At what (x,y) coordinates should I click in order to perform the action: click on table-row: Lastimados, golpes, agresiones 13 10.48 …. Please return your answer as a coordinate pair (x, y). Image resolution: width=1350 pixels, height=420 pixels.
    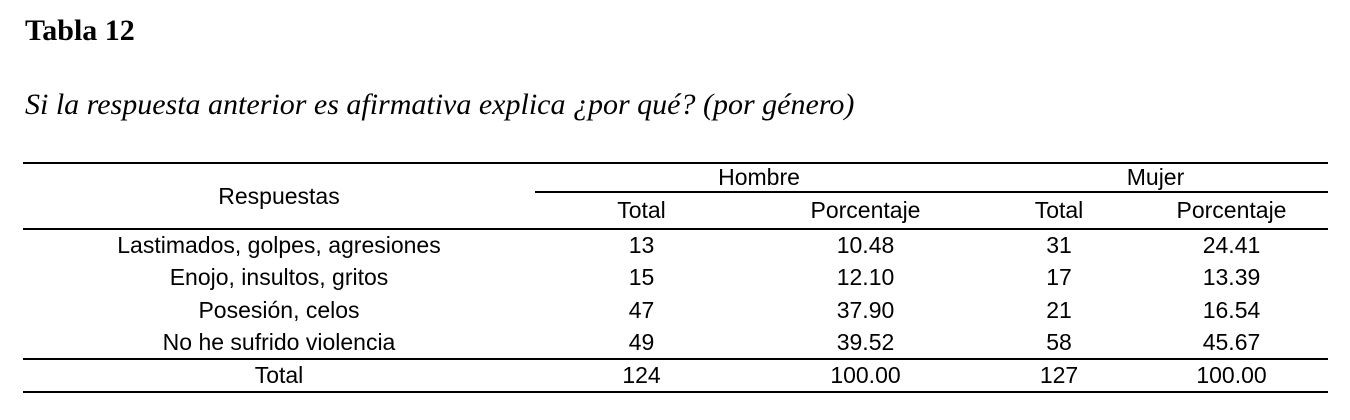
    Looking at the image, I should click on (675, 245).